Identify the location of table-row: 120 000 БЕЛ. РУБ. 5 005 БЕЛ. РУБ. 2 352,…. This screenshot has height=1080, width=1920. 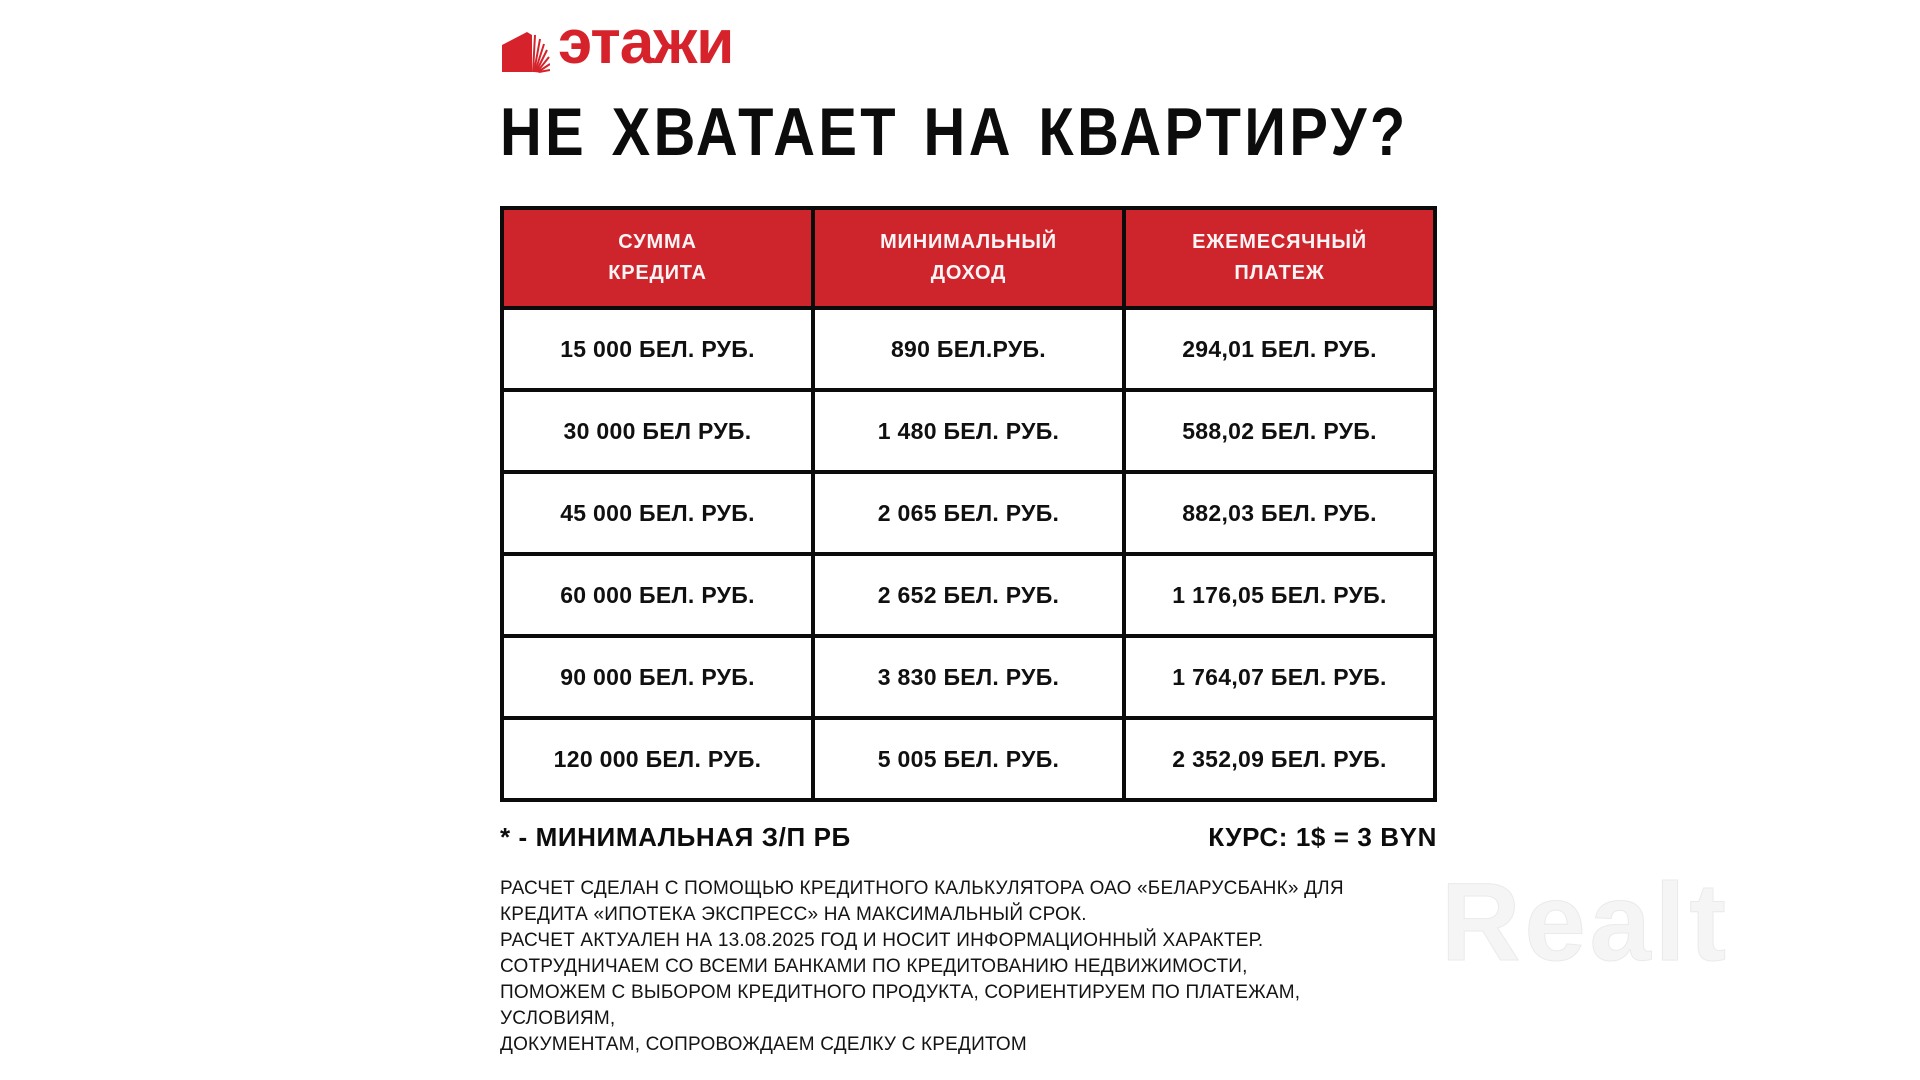
(968, 759).